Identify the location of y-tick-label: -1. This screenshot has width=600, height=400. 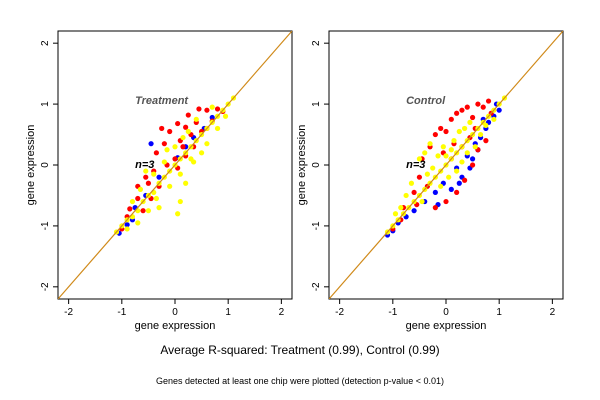
(45, 225).